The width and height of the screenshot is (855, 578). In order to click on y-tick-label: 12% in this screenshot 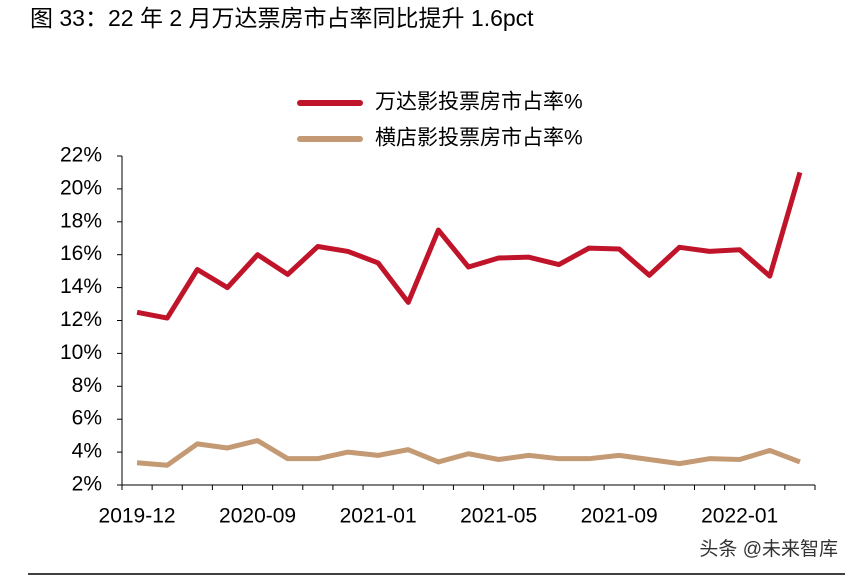, I will do `click(81, 319)`.